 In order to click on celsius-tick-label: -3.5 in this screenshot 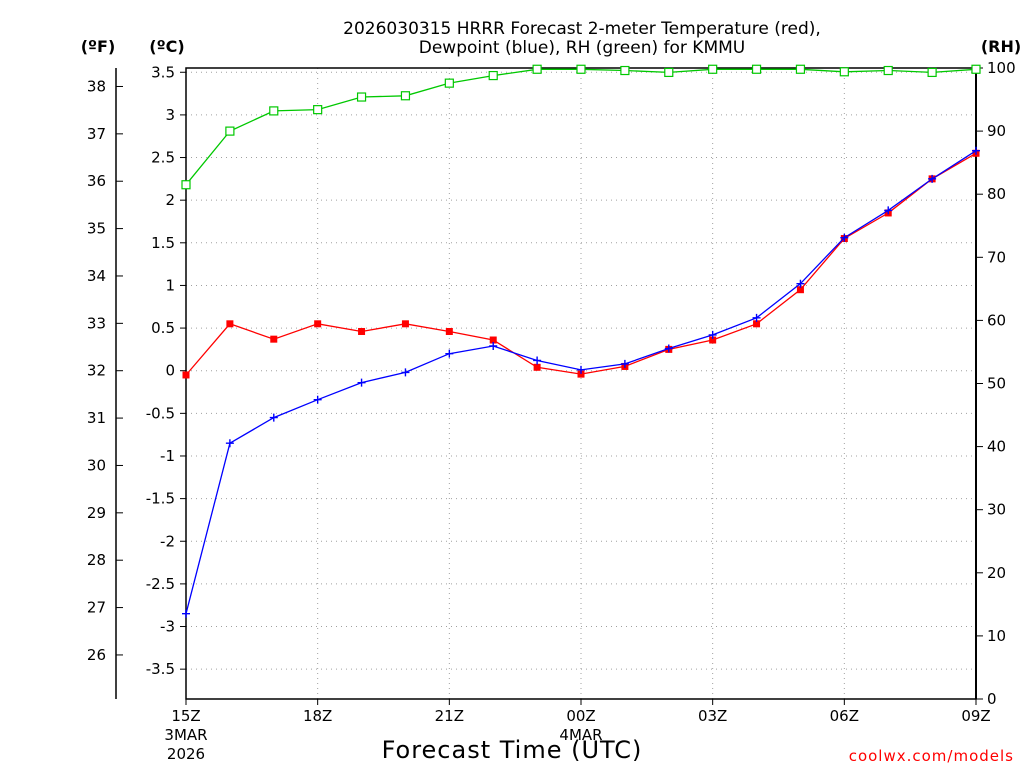, I will do `click(160, 669)`.